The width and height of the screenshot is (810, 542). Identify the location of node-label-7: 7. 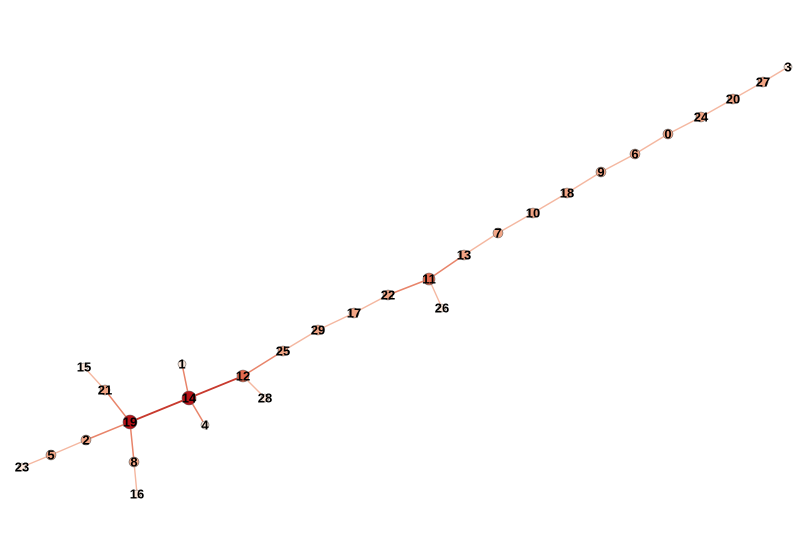
(497, 233).